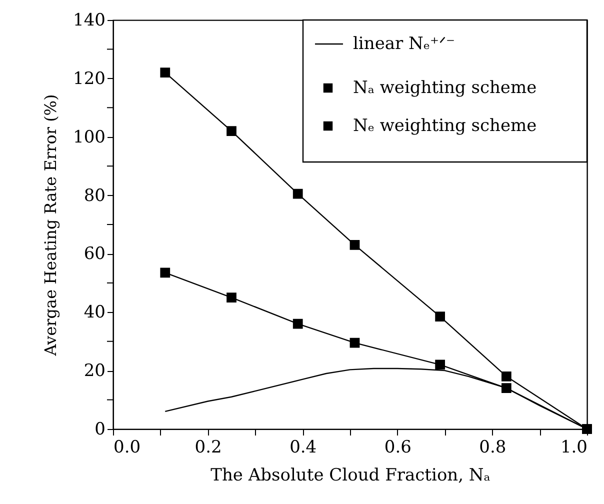 The image size is (604, 504). I want to click on y-tick-label: 120, so click(89, 78).